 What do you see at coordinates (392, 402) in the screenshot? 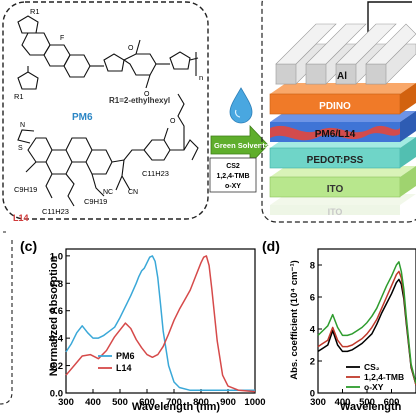
I see `chart-d-xtick-label: 600` at bounding box center [392, 402].